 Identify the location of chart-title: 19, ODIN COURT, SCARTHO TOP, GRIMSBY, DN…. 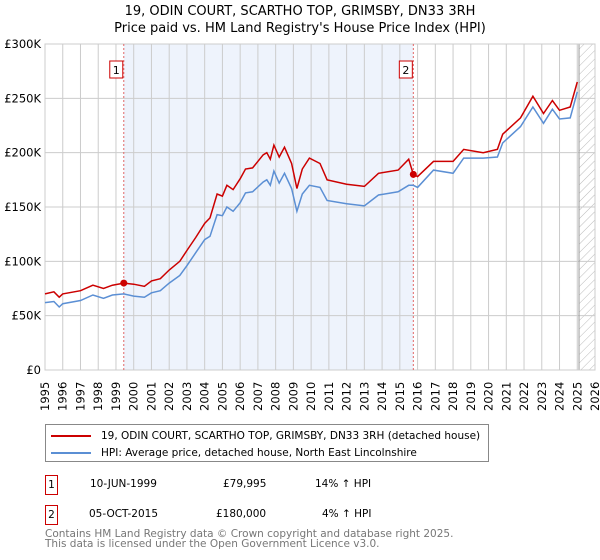
(300, 11).